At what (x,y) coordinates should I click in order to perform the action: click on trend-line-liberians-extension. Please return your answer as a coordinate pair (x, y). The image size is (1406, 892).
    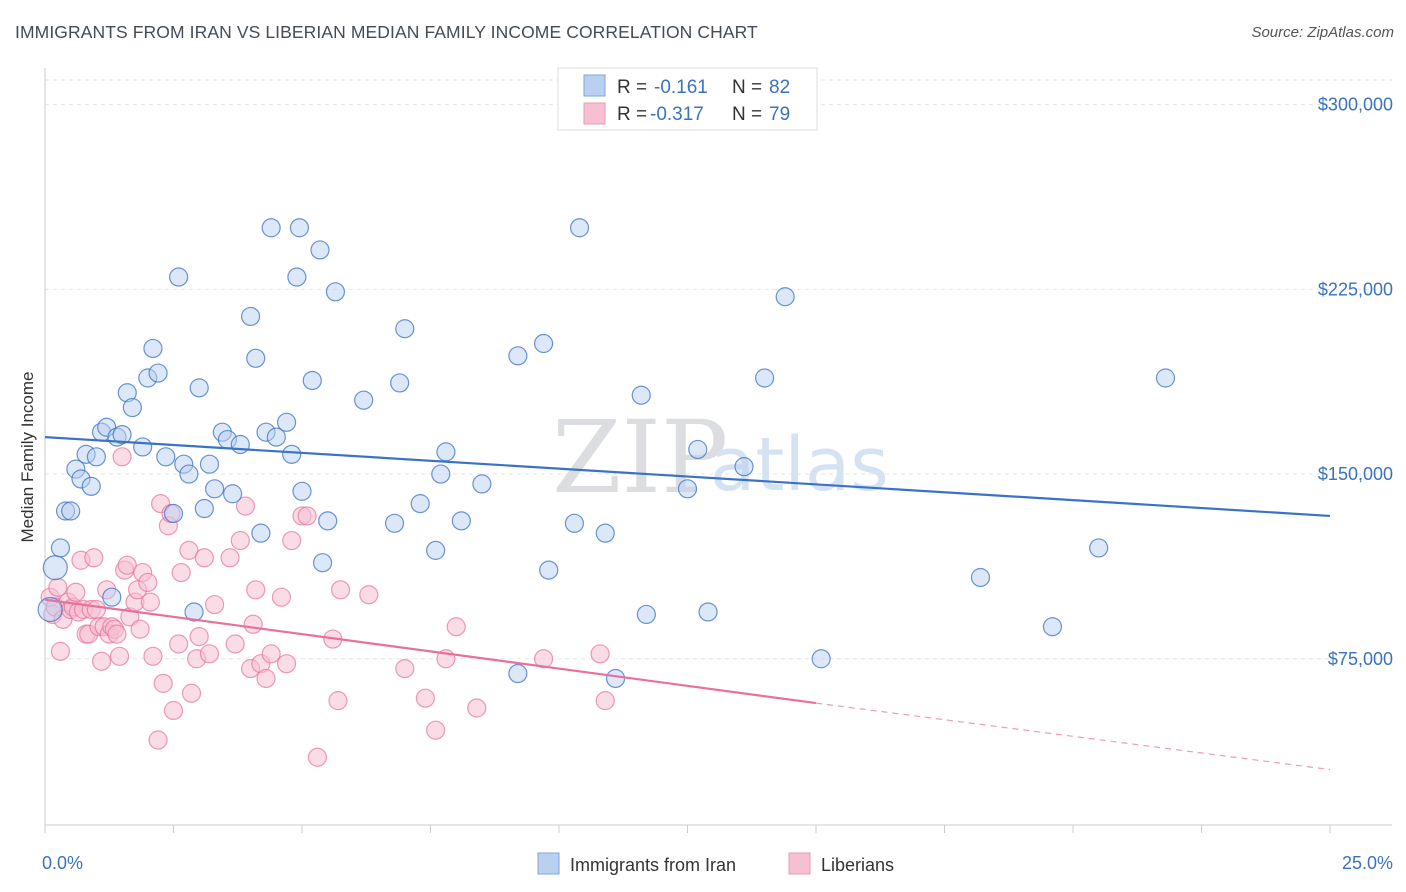
    Looking at the image, I should click on (1073, 736).